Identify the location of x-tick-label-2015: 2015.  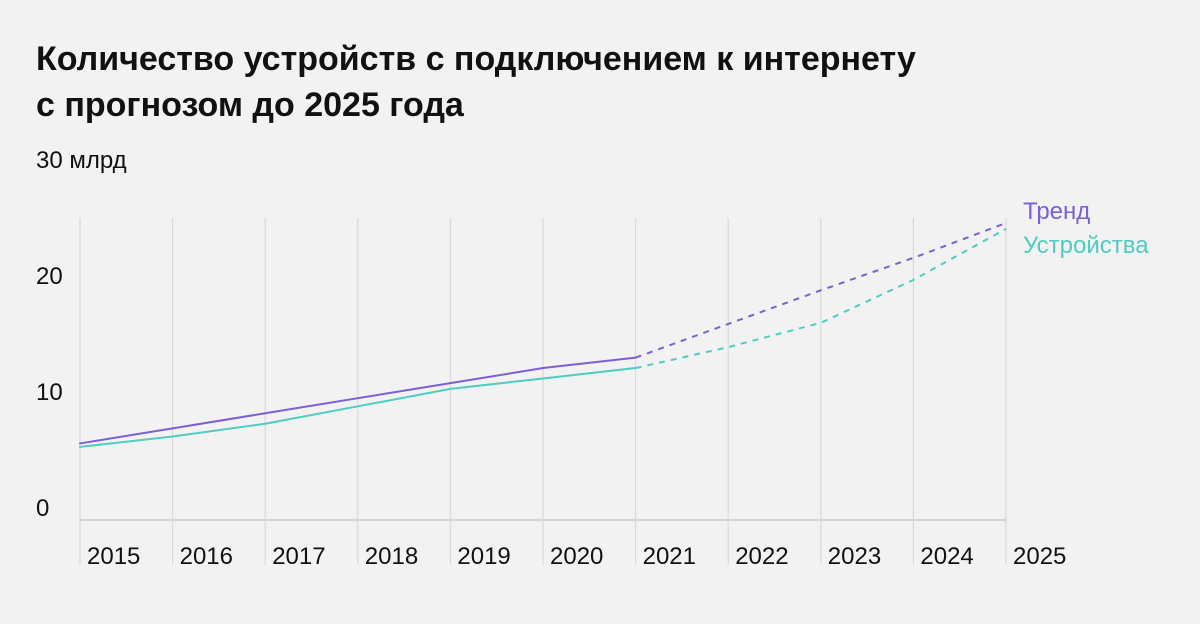
(113, 556).